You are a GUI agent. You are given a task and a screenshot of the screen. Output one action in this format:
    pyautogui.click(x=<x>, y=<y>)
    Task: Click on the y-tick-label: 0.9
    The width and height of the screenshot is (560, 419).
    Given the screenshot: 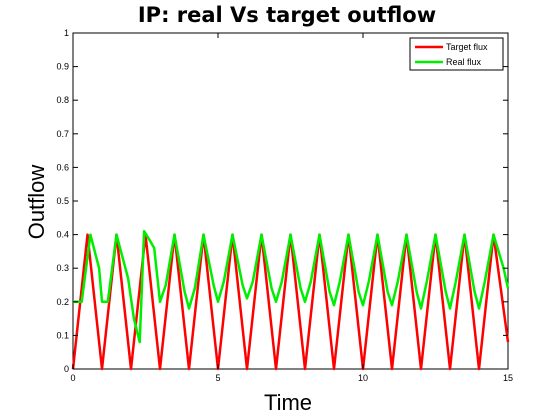 What is the action you would take?
    pyautogui.click(x=62, y=67)
    